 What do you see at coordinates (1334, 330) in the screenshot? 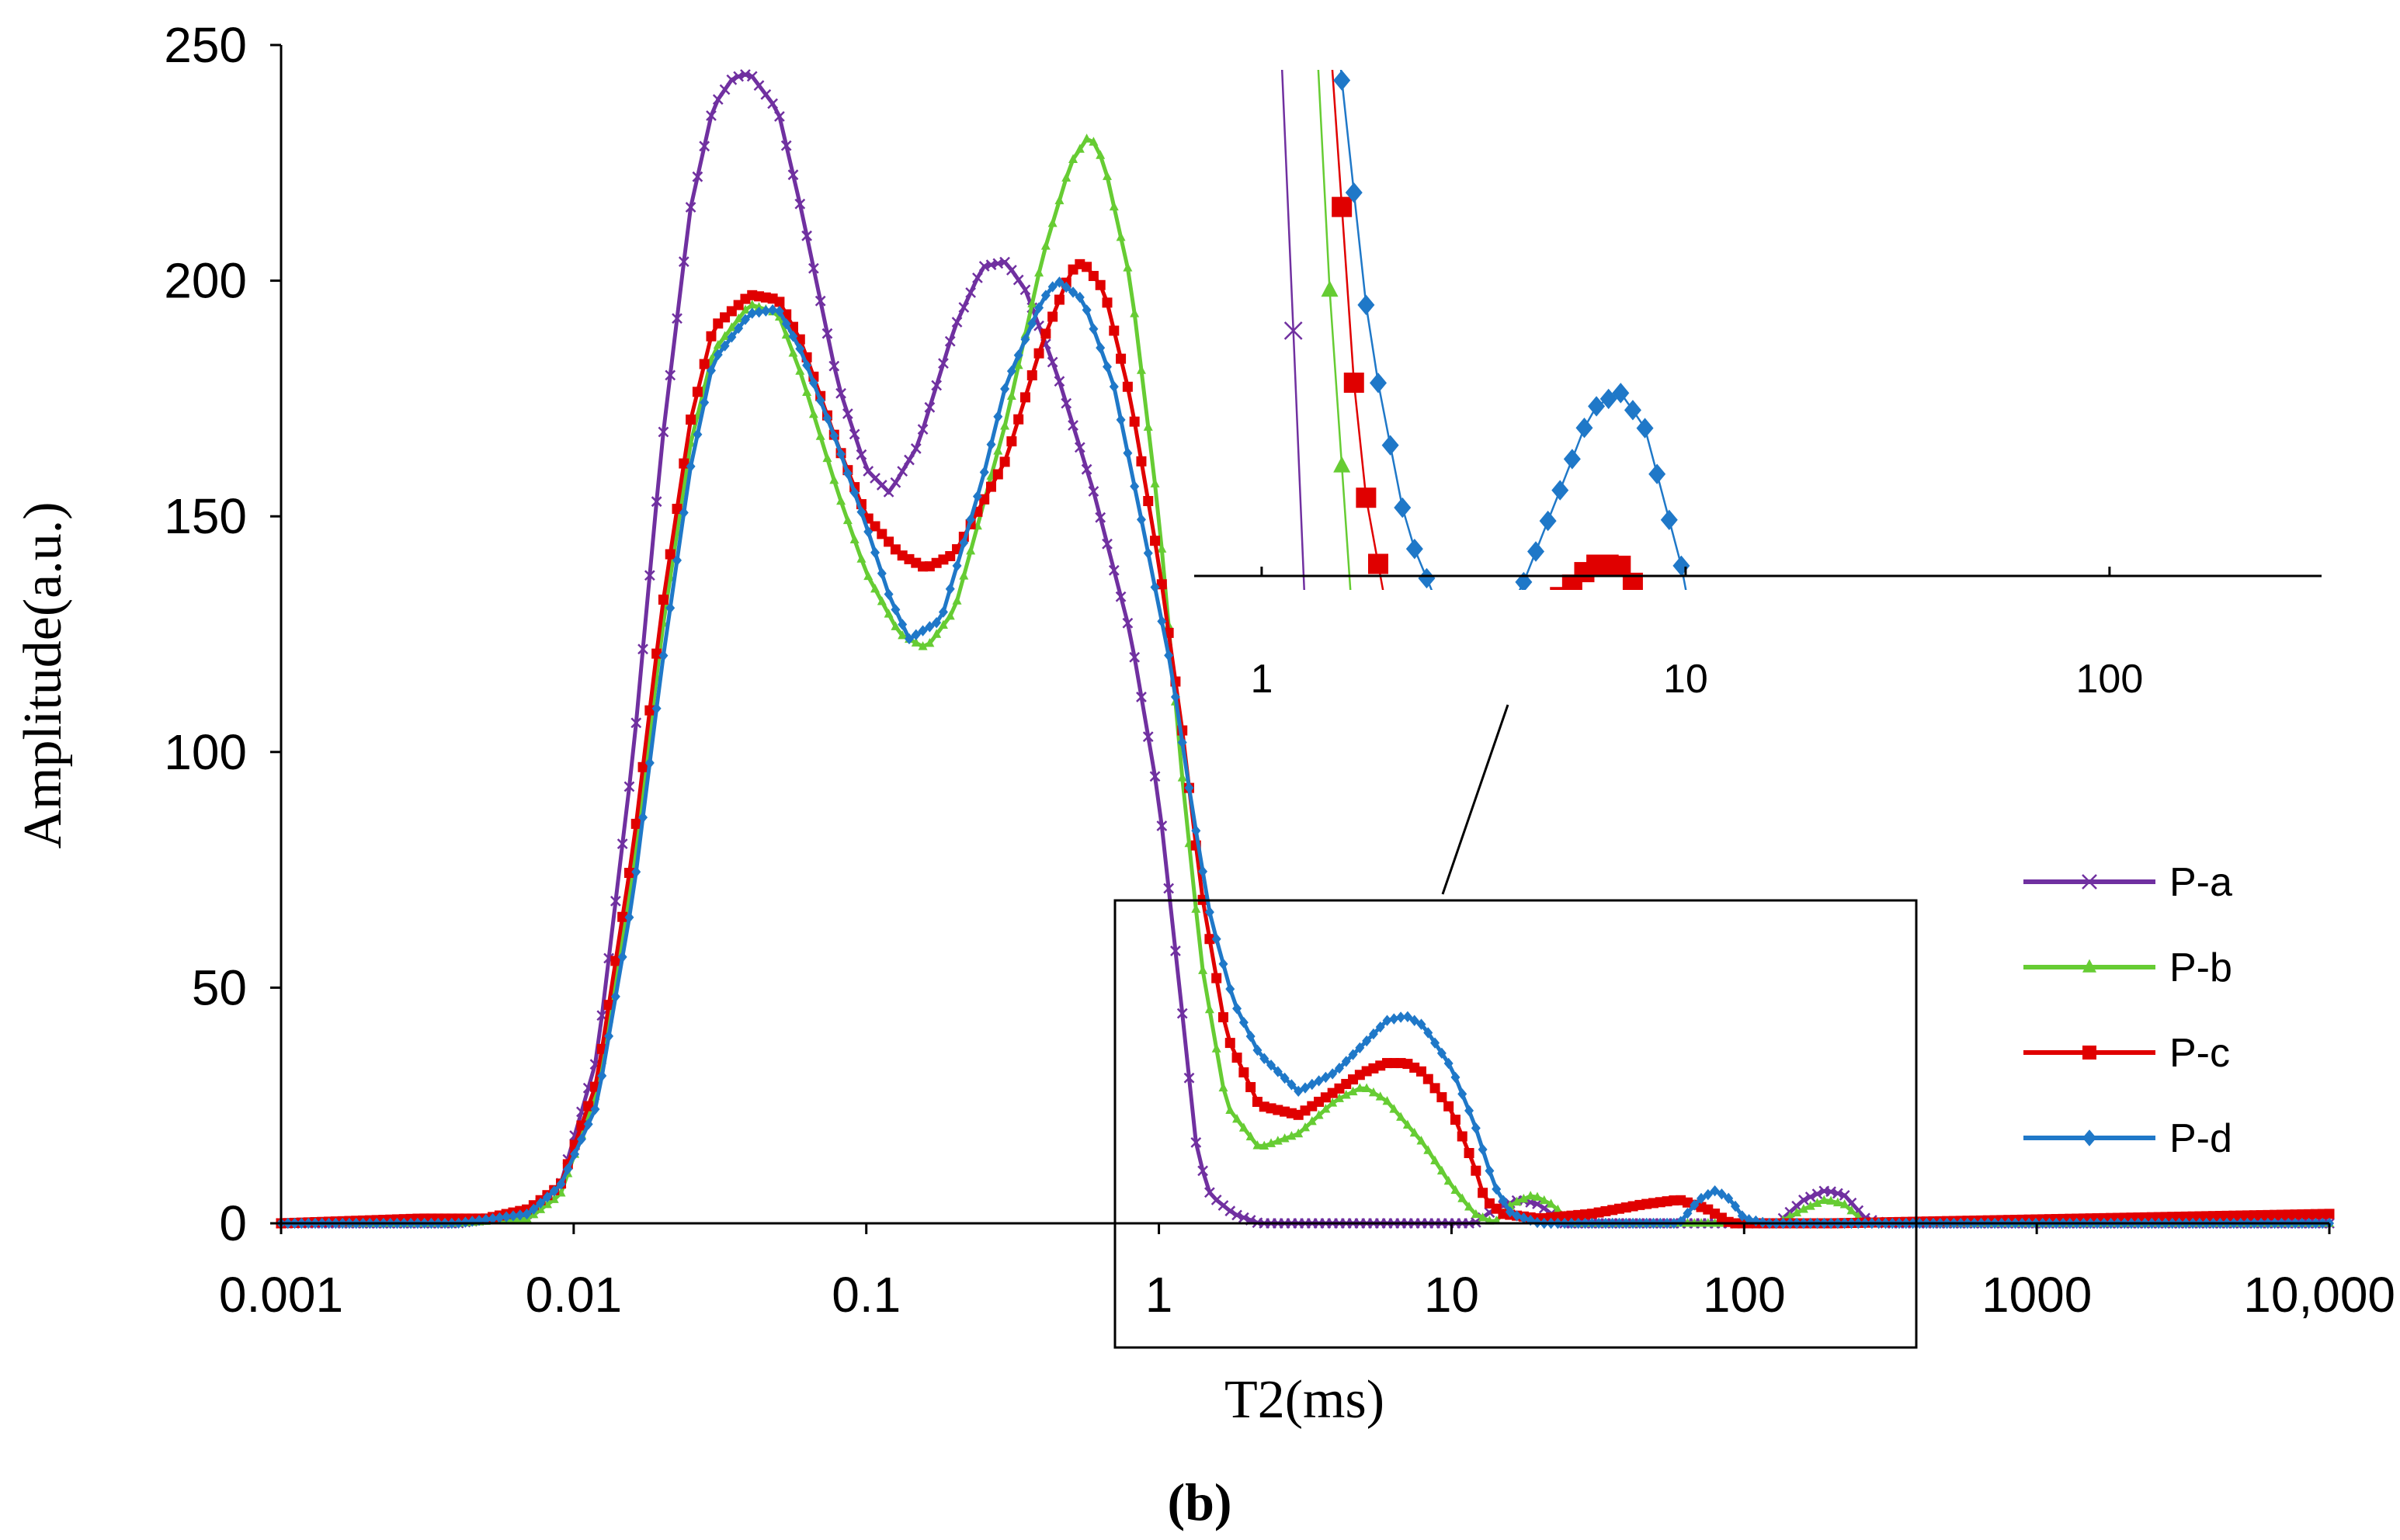
I see `inset-series-p-b` at bounding box center [1334, 330].